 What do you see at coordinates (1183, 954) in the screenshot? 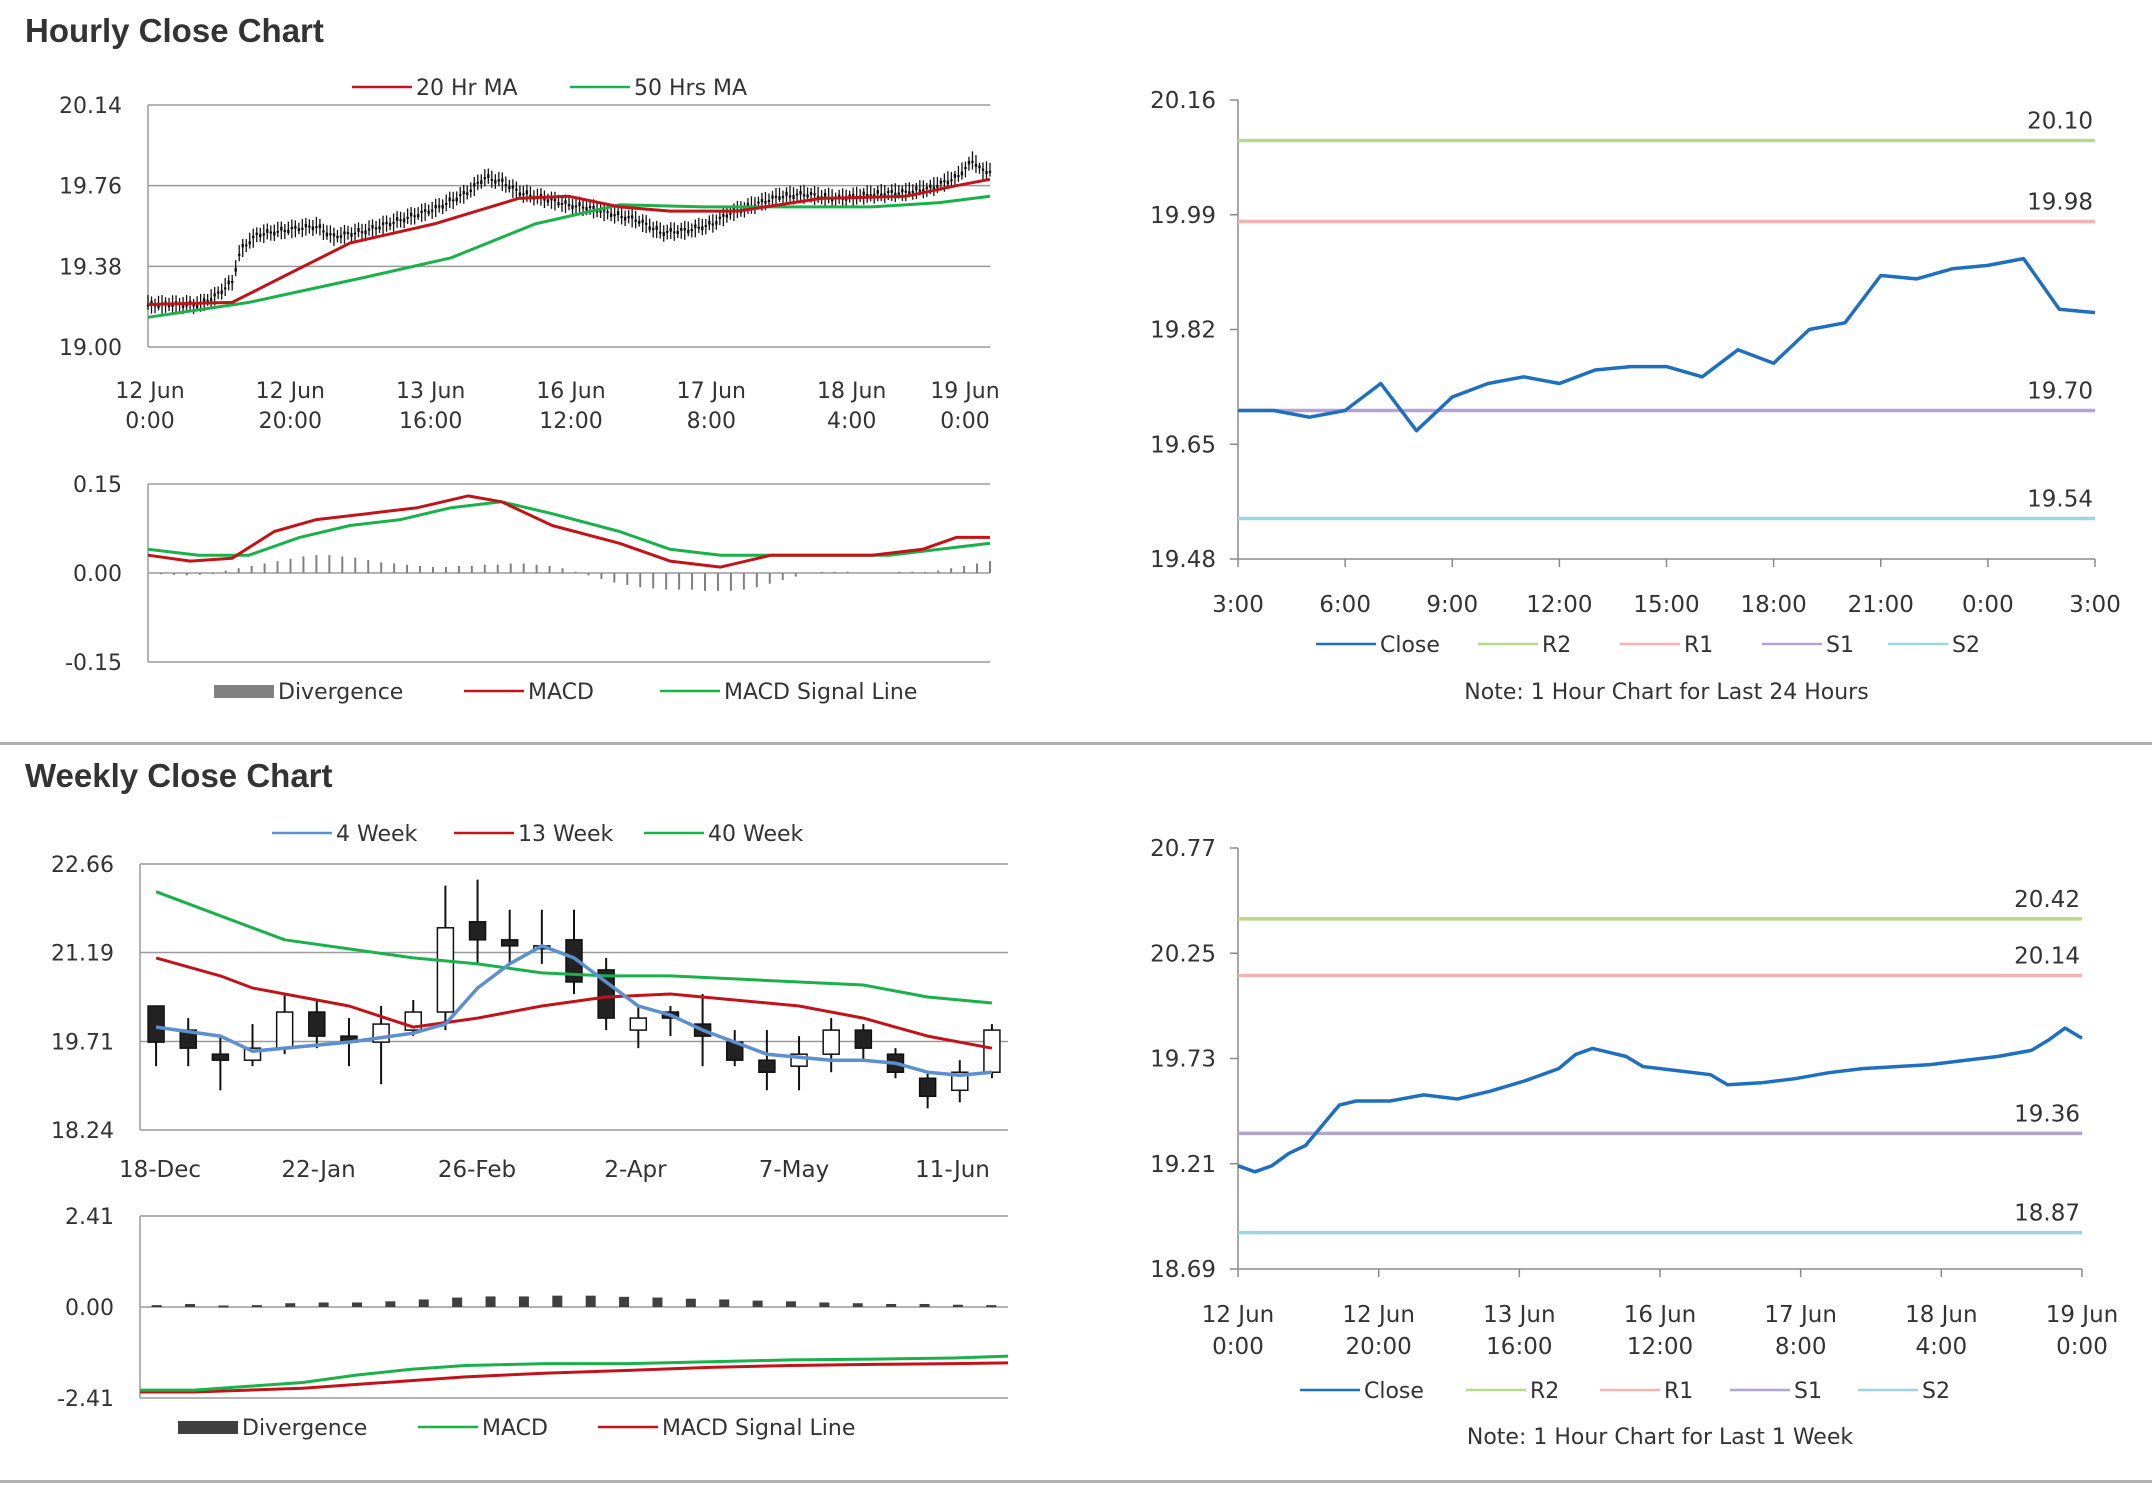
I see `weekly-pivot-ytick-label: 20.25` at bounding box center [1183, 954].